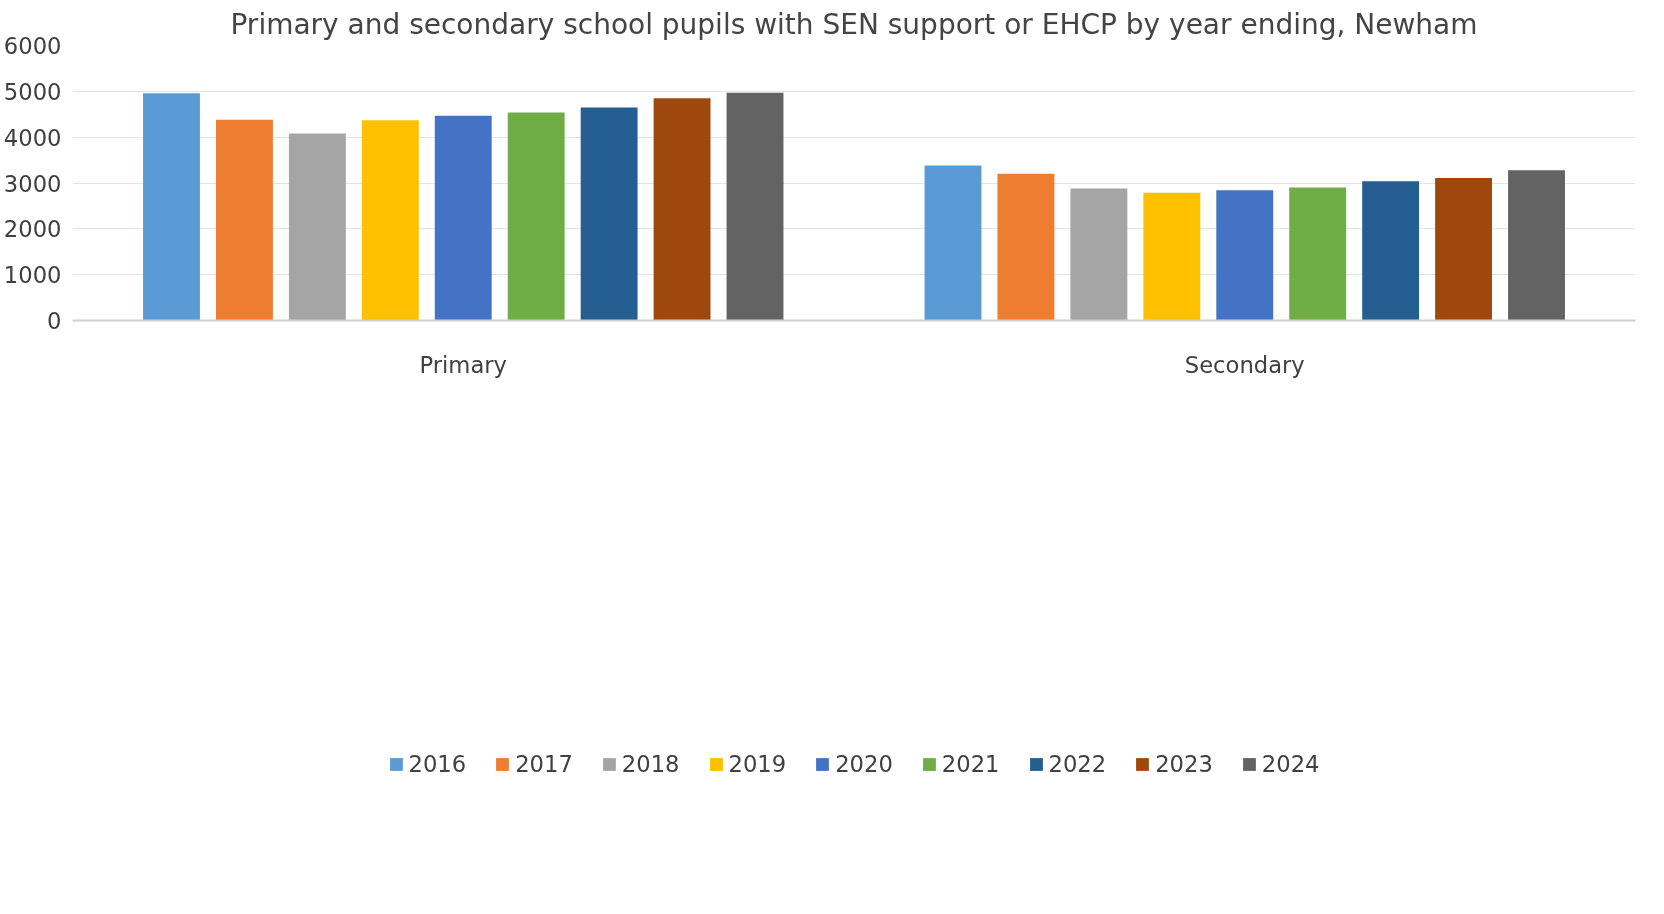  What do you see at coordinates (1184, 763) in the screenshot?
I see `legend-label: 2023` at bounding box center [1184, 763].